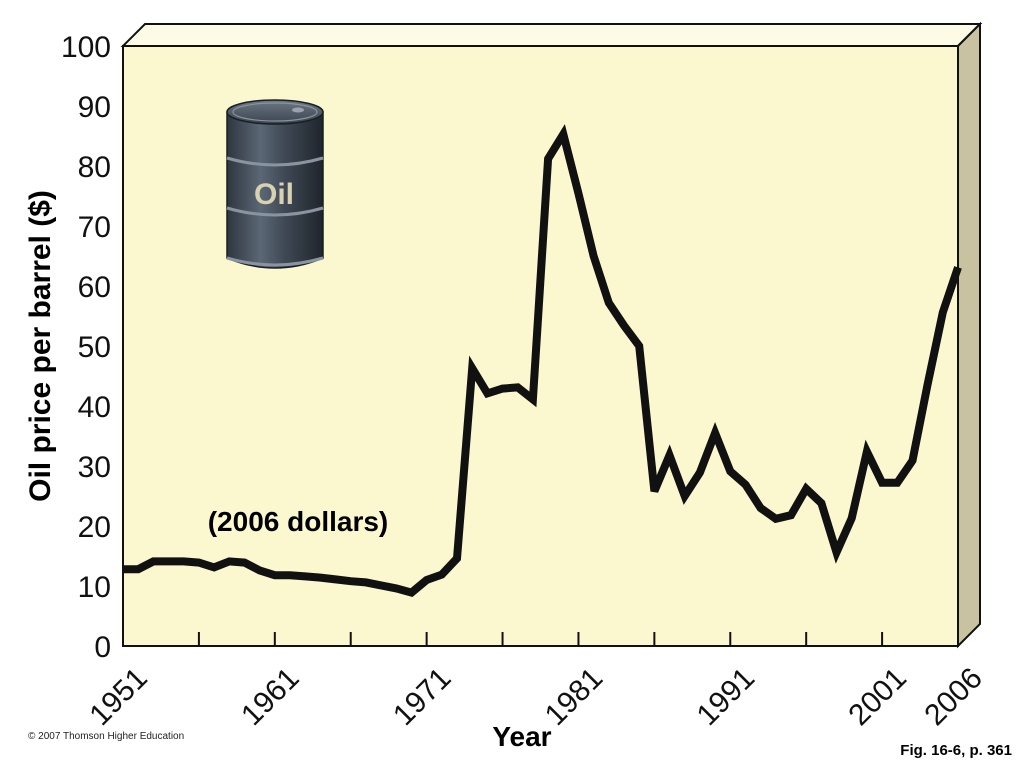  I want to click on figure-reference: Fig. 16-6, p. 361, so click(956, 750).